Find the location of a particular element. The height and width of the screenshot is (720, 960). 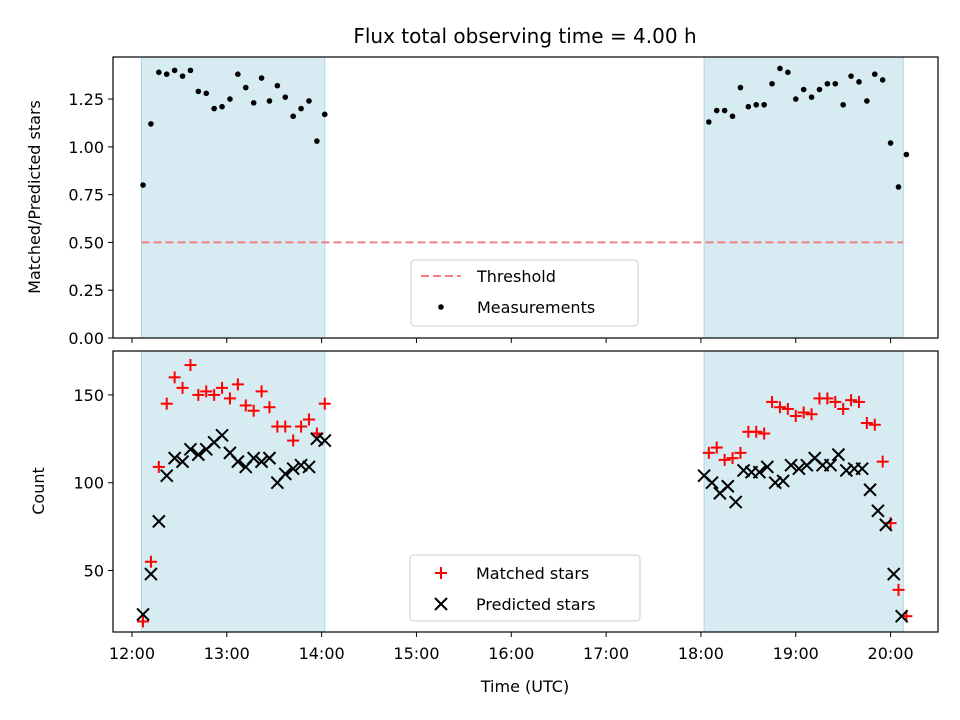

bottom-y-ticks: 50 100 150 is located at coordinates (93, 483).